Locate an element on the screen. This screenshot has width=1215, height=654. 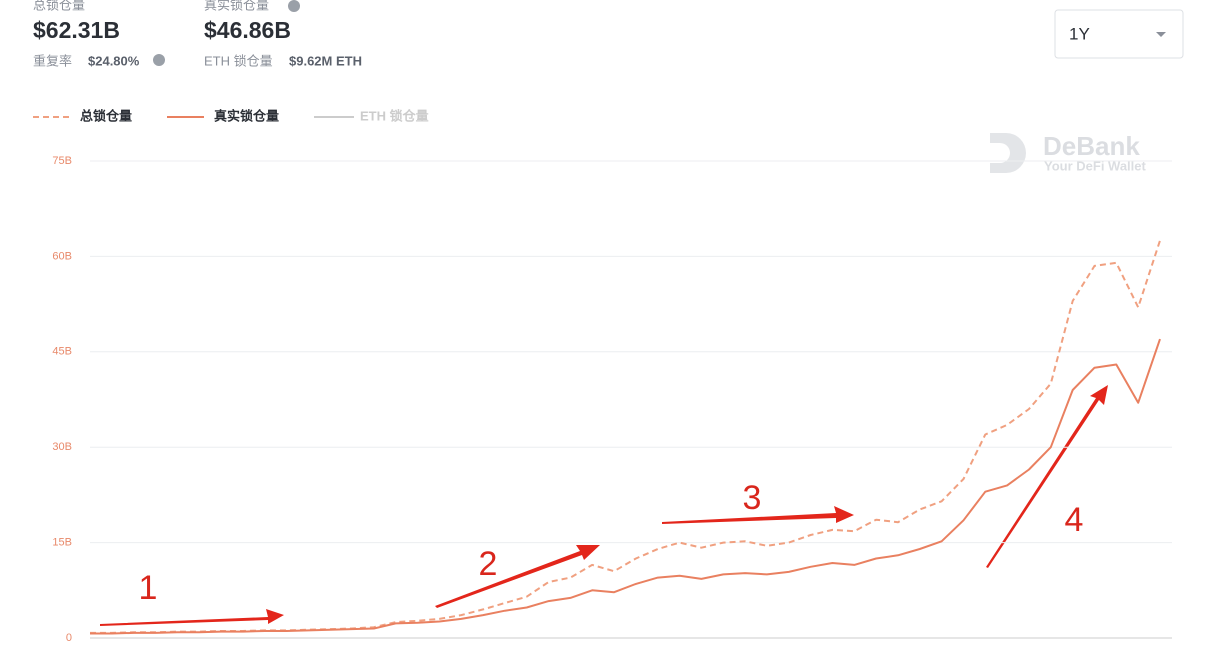
stat-value: $9.62M ETH is located at coordinates (325, 60).